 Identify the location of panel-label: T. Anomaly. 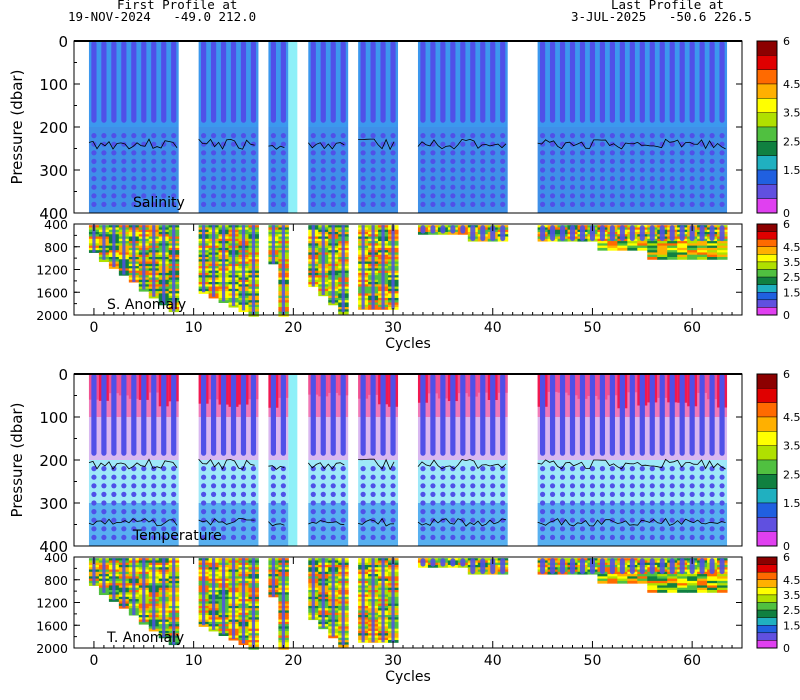
(145, 638).